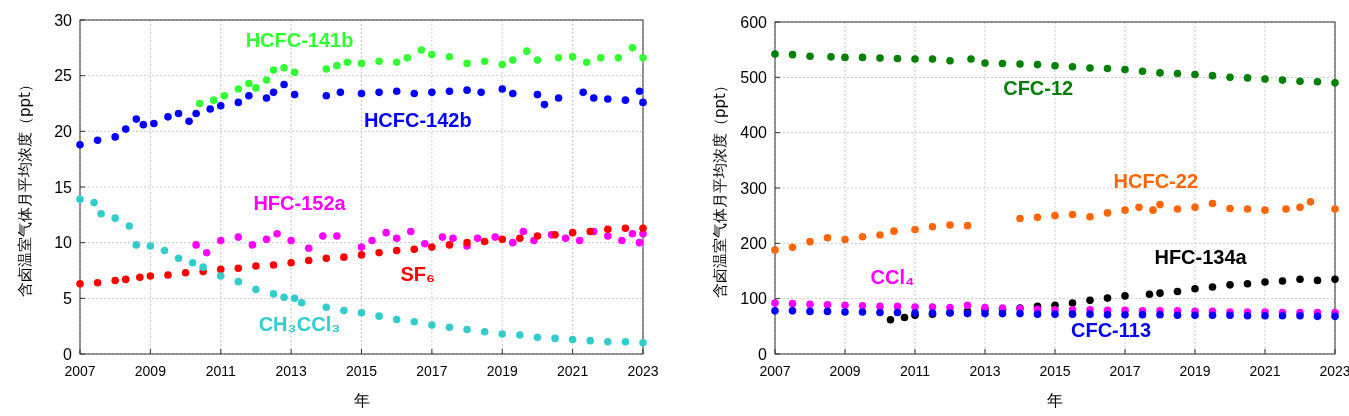 This screenshot has height=416, width=1349. I want to click on y-tick-label: 200, so click(754, 243).